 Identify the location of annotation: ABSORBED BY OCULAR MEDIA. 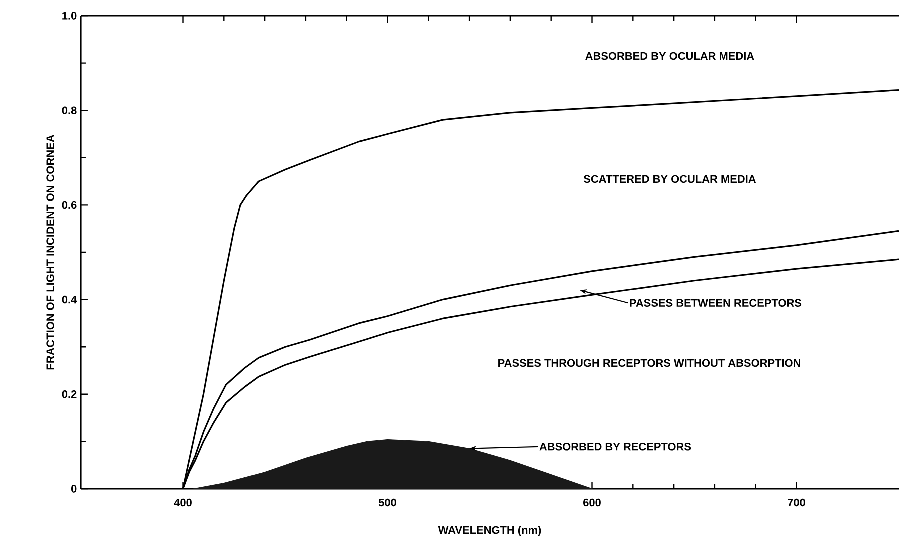
(670, 56).